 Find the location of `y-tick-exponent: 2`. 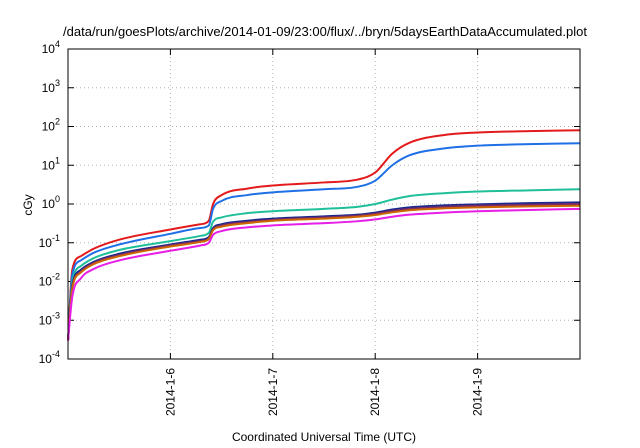

y-tick-exponent: 2 is located at coordinates (57, 122).